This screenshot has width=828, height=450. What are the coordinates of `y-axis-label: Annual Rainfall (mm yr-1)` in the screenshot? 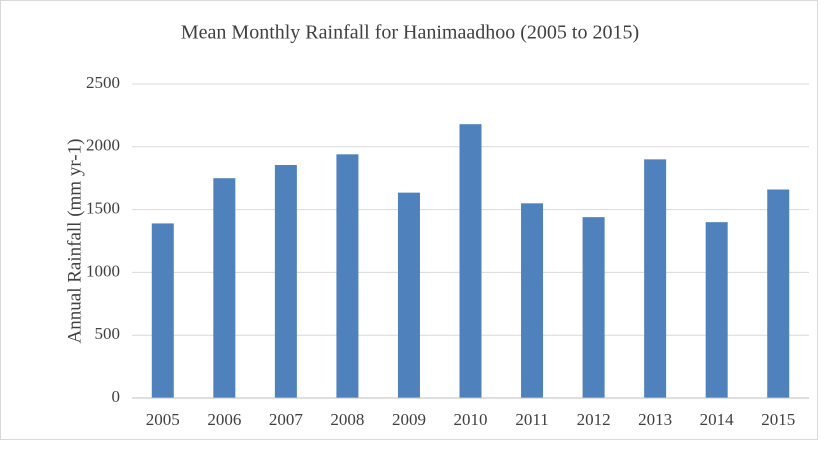 It's located at (74, 241).